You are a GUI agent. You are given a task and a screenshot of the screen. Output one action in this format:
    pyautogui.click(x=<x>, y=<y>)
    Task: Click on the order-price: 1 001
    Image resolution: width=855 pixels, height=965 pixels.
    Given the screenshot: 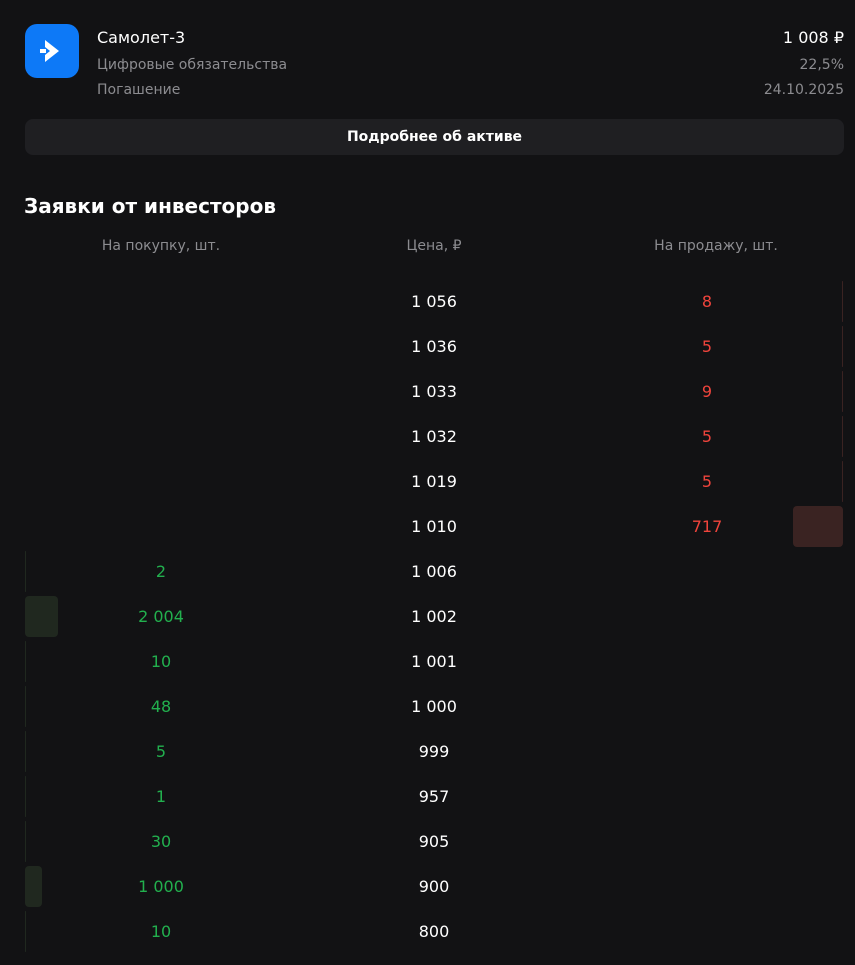 What is the action you would take?
    pyautogui.click(x=434, y=661)
    